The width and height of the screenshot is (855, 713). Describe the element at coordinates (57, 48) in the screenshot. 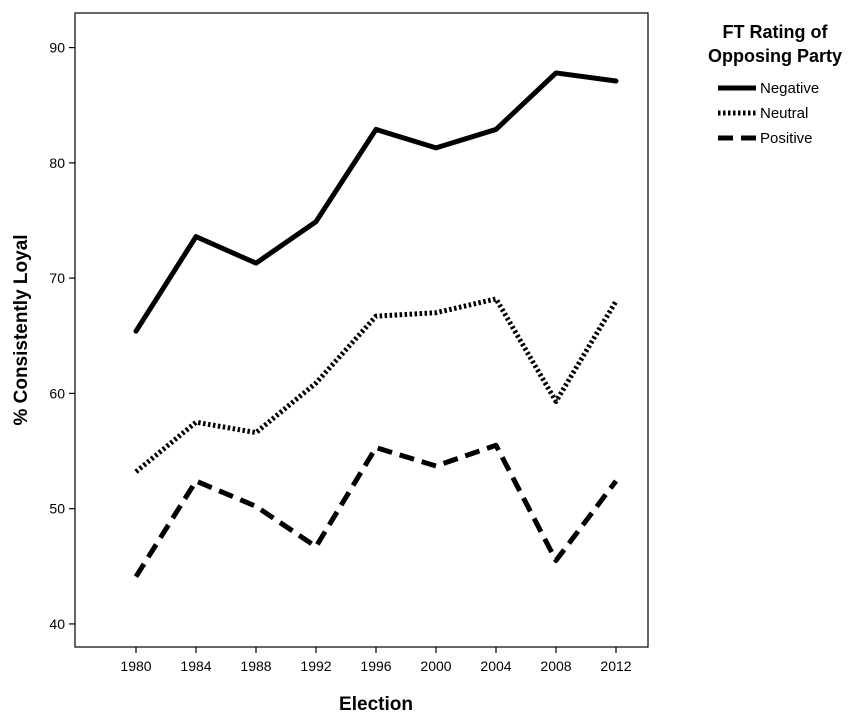

I see `y-tick-label: 90` at that location.